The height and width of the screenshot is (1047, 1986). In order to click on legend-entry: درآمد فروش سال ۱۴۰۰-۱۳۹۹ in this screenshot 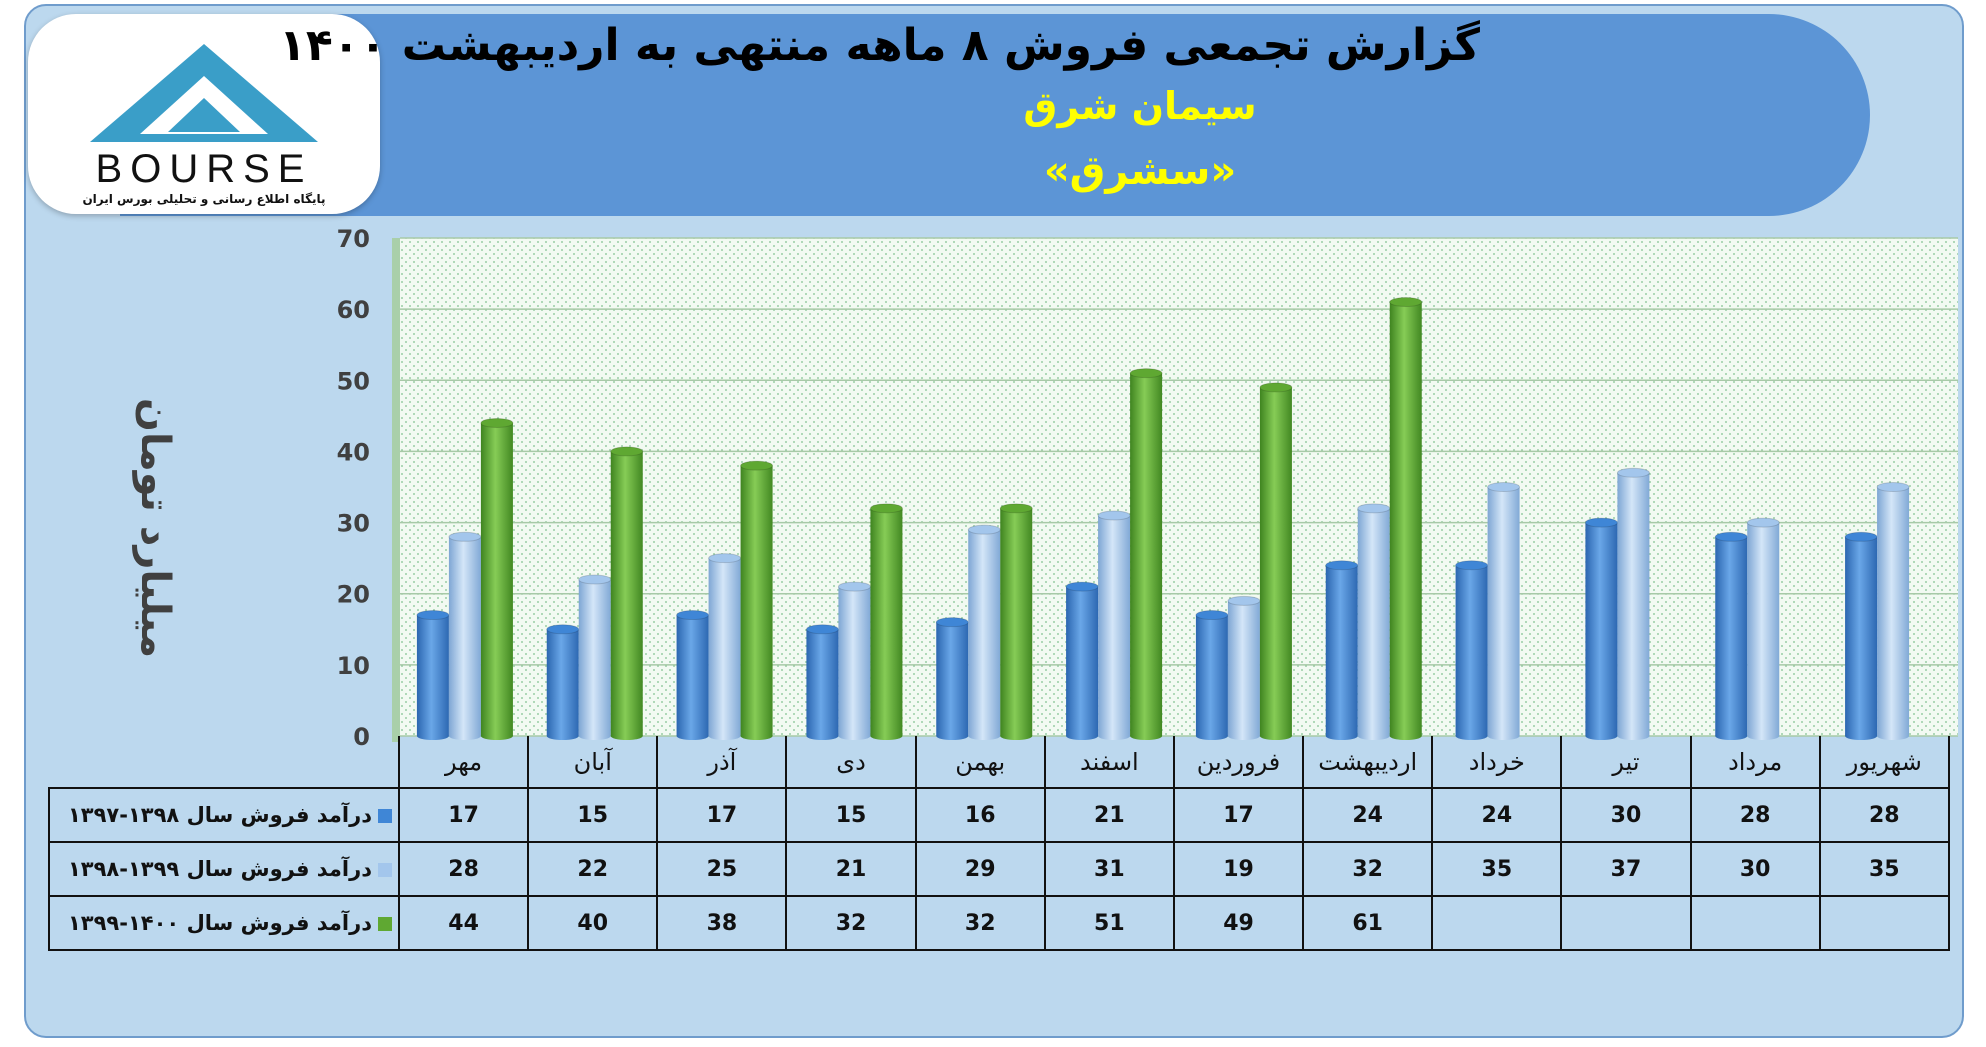, I will do `click(224, 923)`.